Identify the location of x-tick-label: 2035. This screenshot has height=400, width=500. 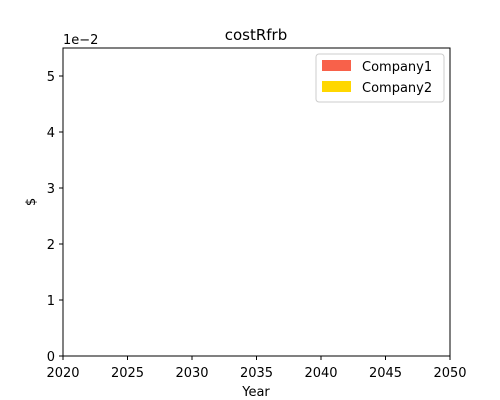
(256, 373).